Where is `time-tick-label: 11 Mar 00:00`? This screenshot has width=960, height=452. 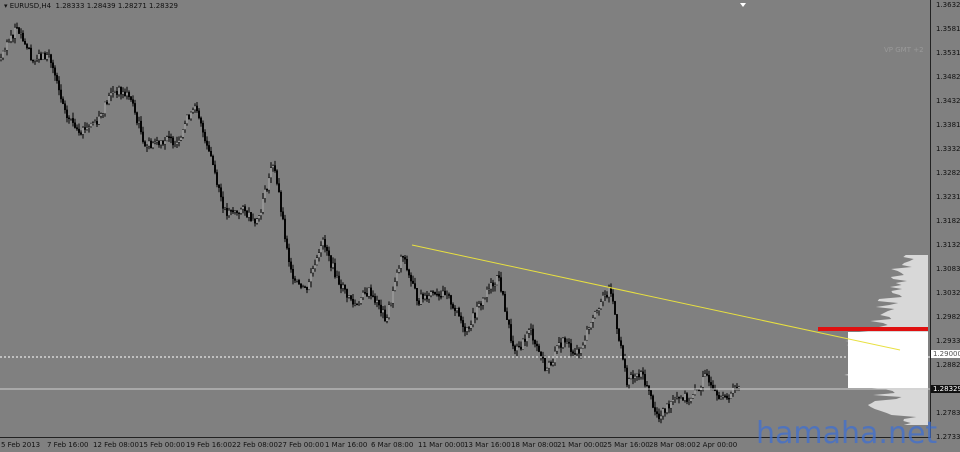 time-tick-label: 11 Mar 00:00 is located at coordinates (441, 445).